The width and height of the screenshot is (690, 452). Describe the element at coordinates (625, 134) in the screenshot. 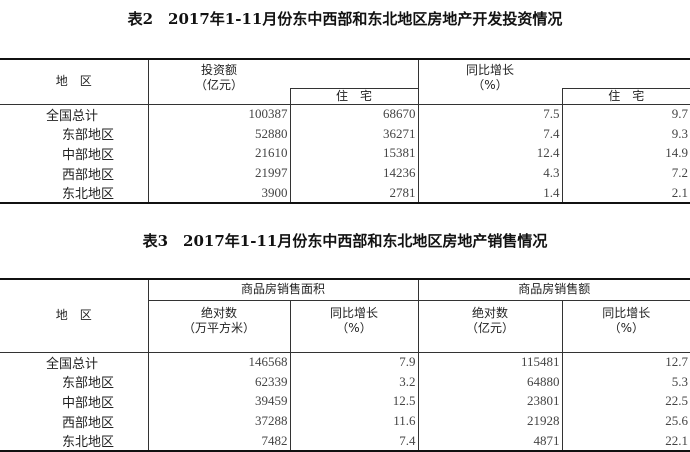

I see `growth-residential-cell: 9.3` at that location.